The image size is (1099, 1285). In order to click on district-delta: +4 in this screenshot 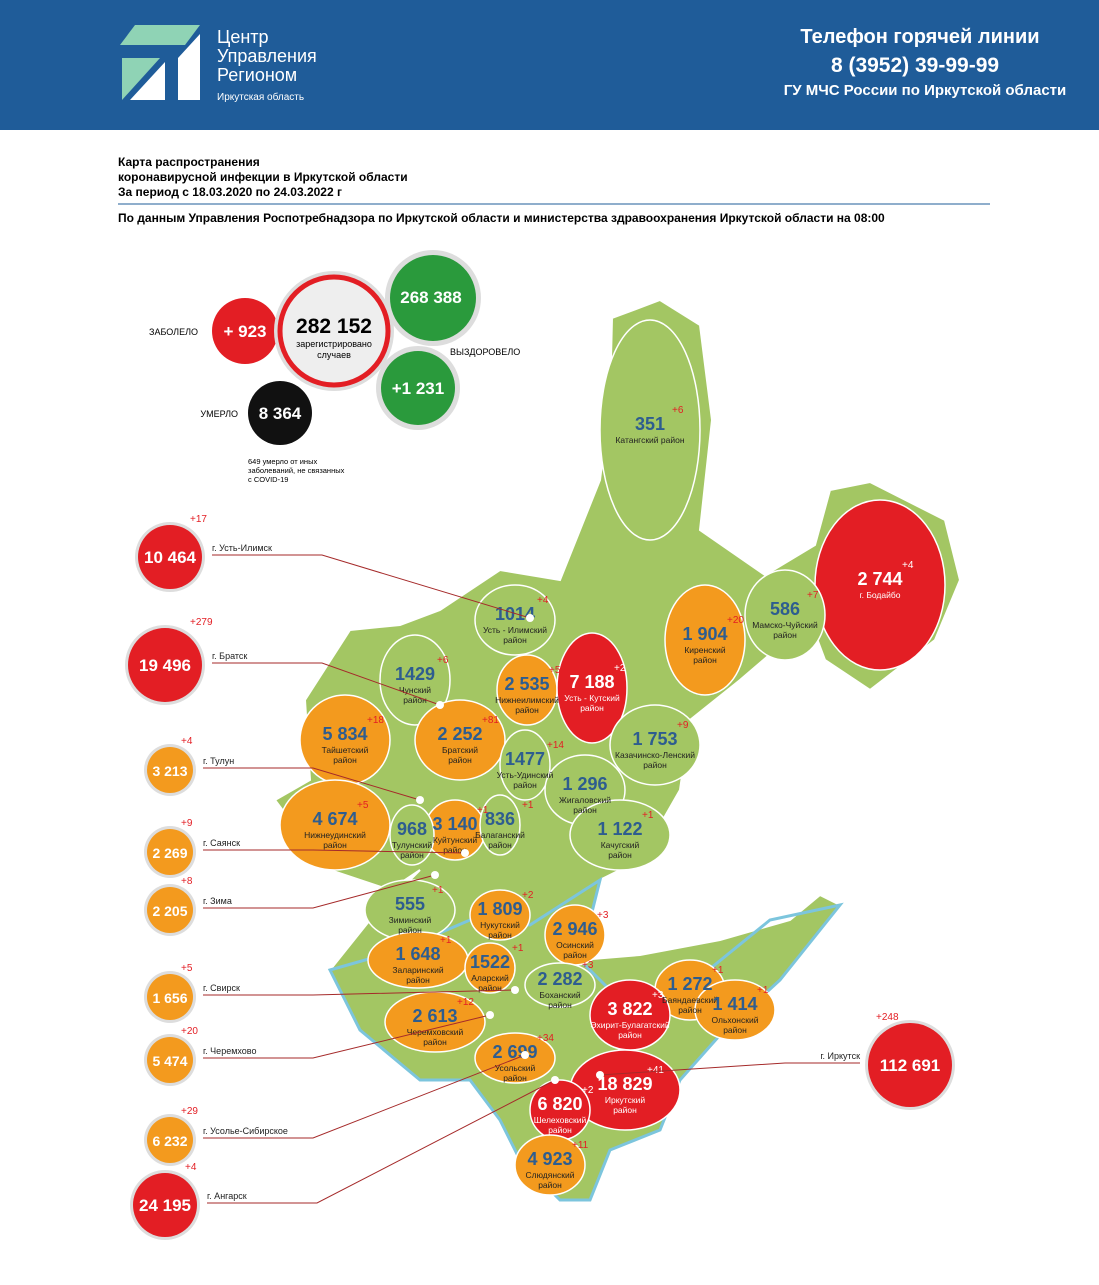, I will do `click(908, 565)`.